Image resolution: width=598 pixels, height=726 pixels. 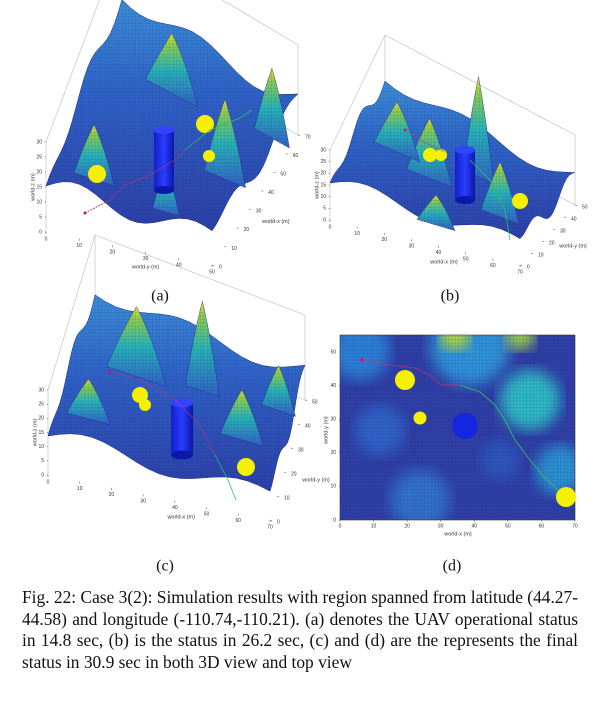 What do you see at coordinates (165, 566) in the screenshot?
I see `subfigure-label: (c)` at bounding box center [165, 566].